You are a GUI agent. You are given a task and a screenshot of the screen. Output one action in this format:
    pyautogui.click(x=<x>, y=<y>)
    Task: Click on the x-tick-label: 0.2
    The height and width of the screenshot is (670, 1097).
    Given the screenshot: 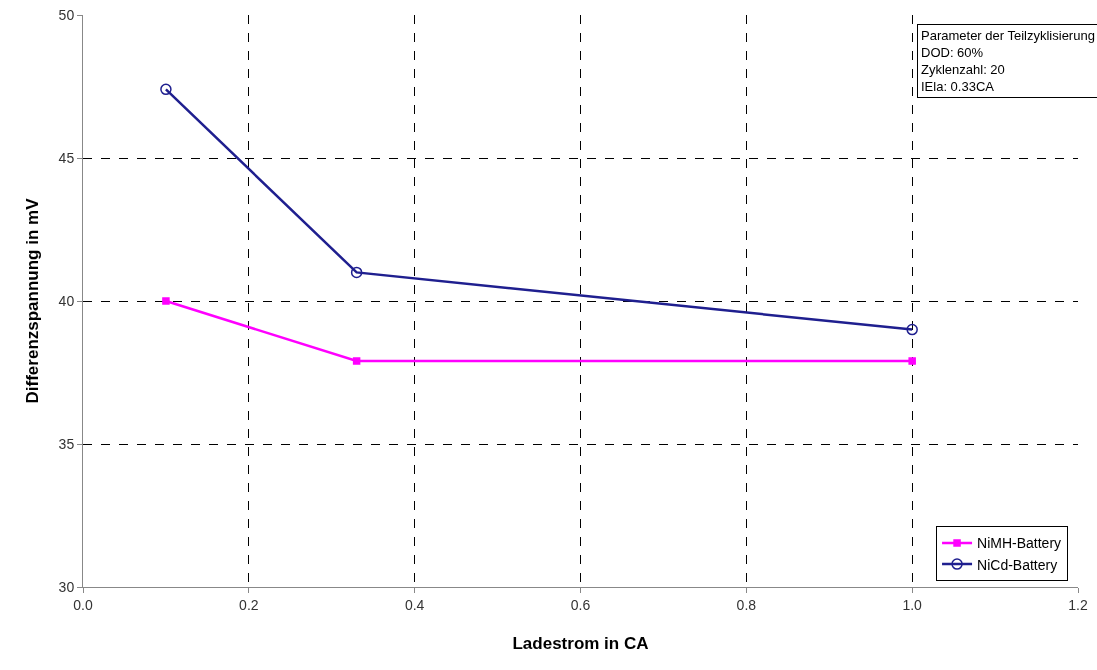 What is the action you would take?
    pyautogui.click(x=249, y=604)
    